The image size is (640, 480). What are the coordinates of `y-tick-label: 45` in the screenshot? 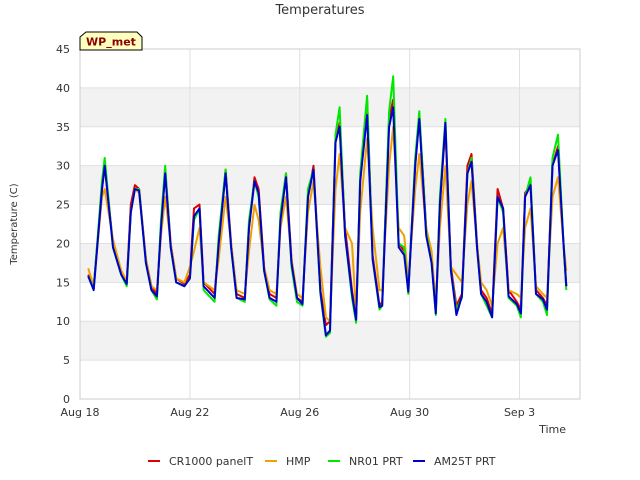 It's located at (63, 49).